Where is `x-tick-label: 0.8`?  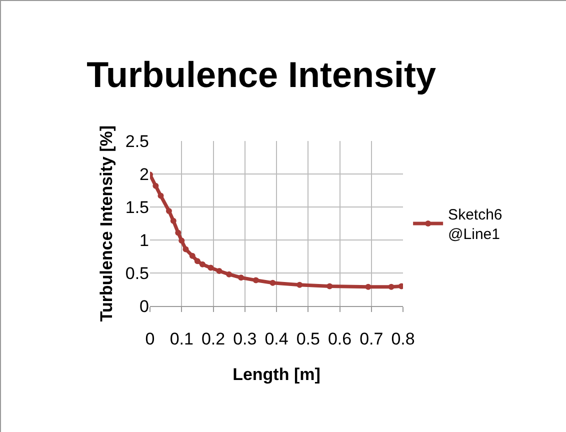
x-tick-label: 0.8 is located at coordinates (403, 338).